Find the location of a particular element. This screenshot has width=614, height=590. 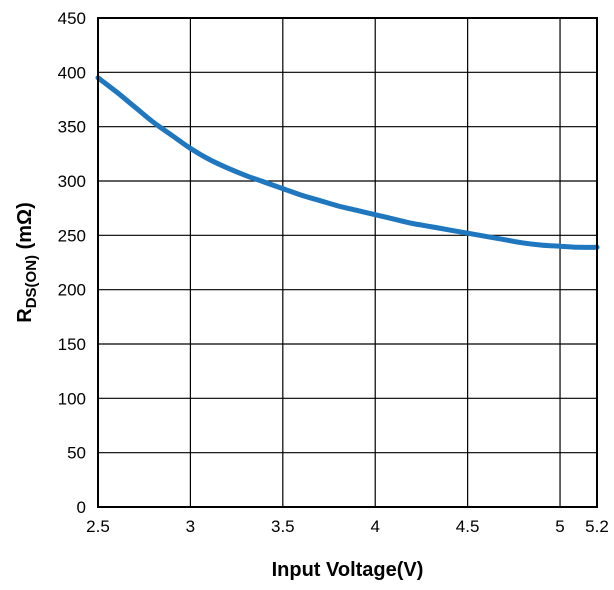

y-axis-title-main: R is located at coordinates (25, 315).